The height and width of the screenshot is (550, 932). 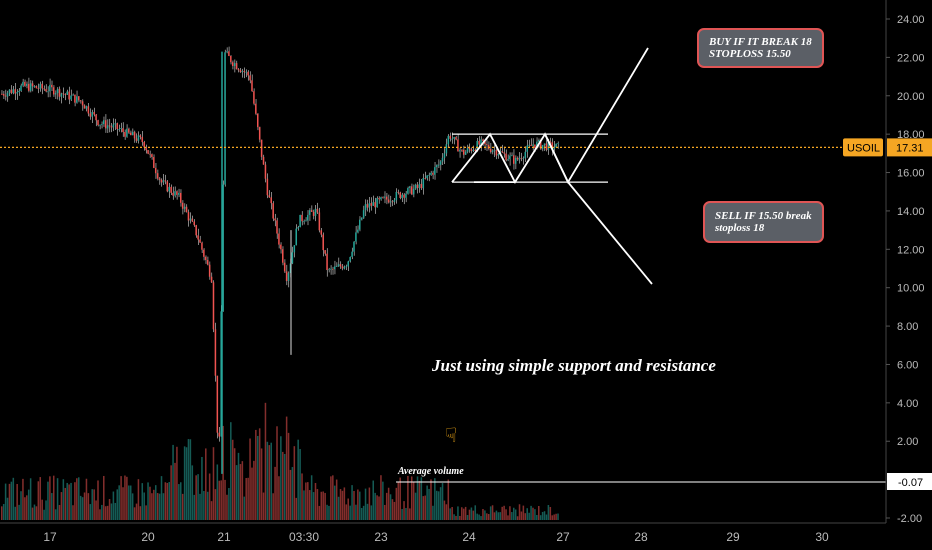 What do you see at coordinates (763, 222) in the screenshot?
I see `sell-note: SELL IF 15.50 break stoploss 18` at bounding box center [763, 222].